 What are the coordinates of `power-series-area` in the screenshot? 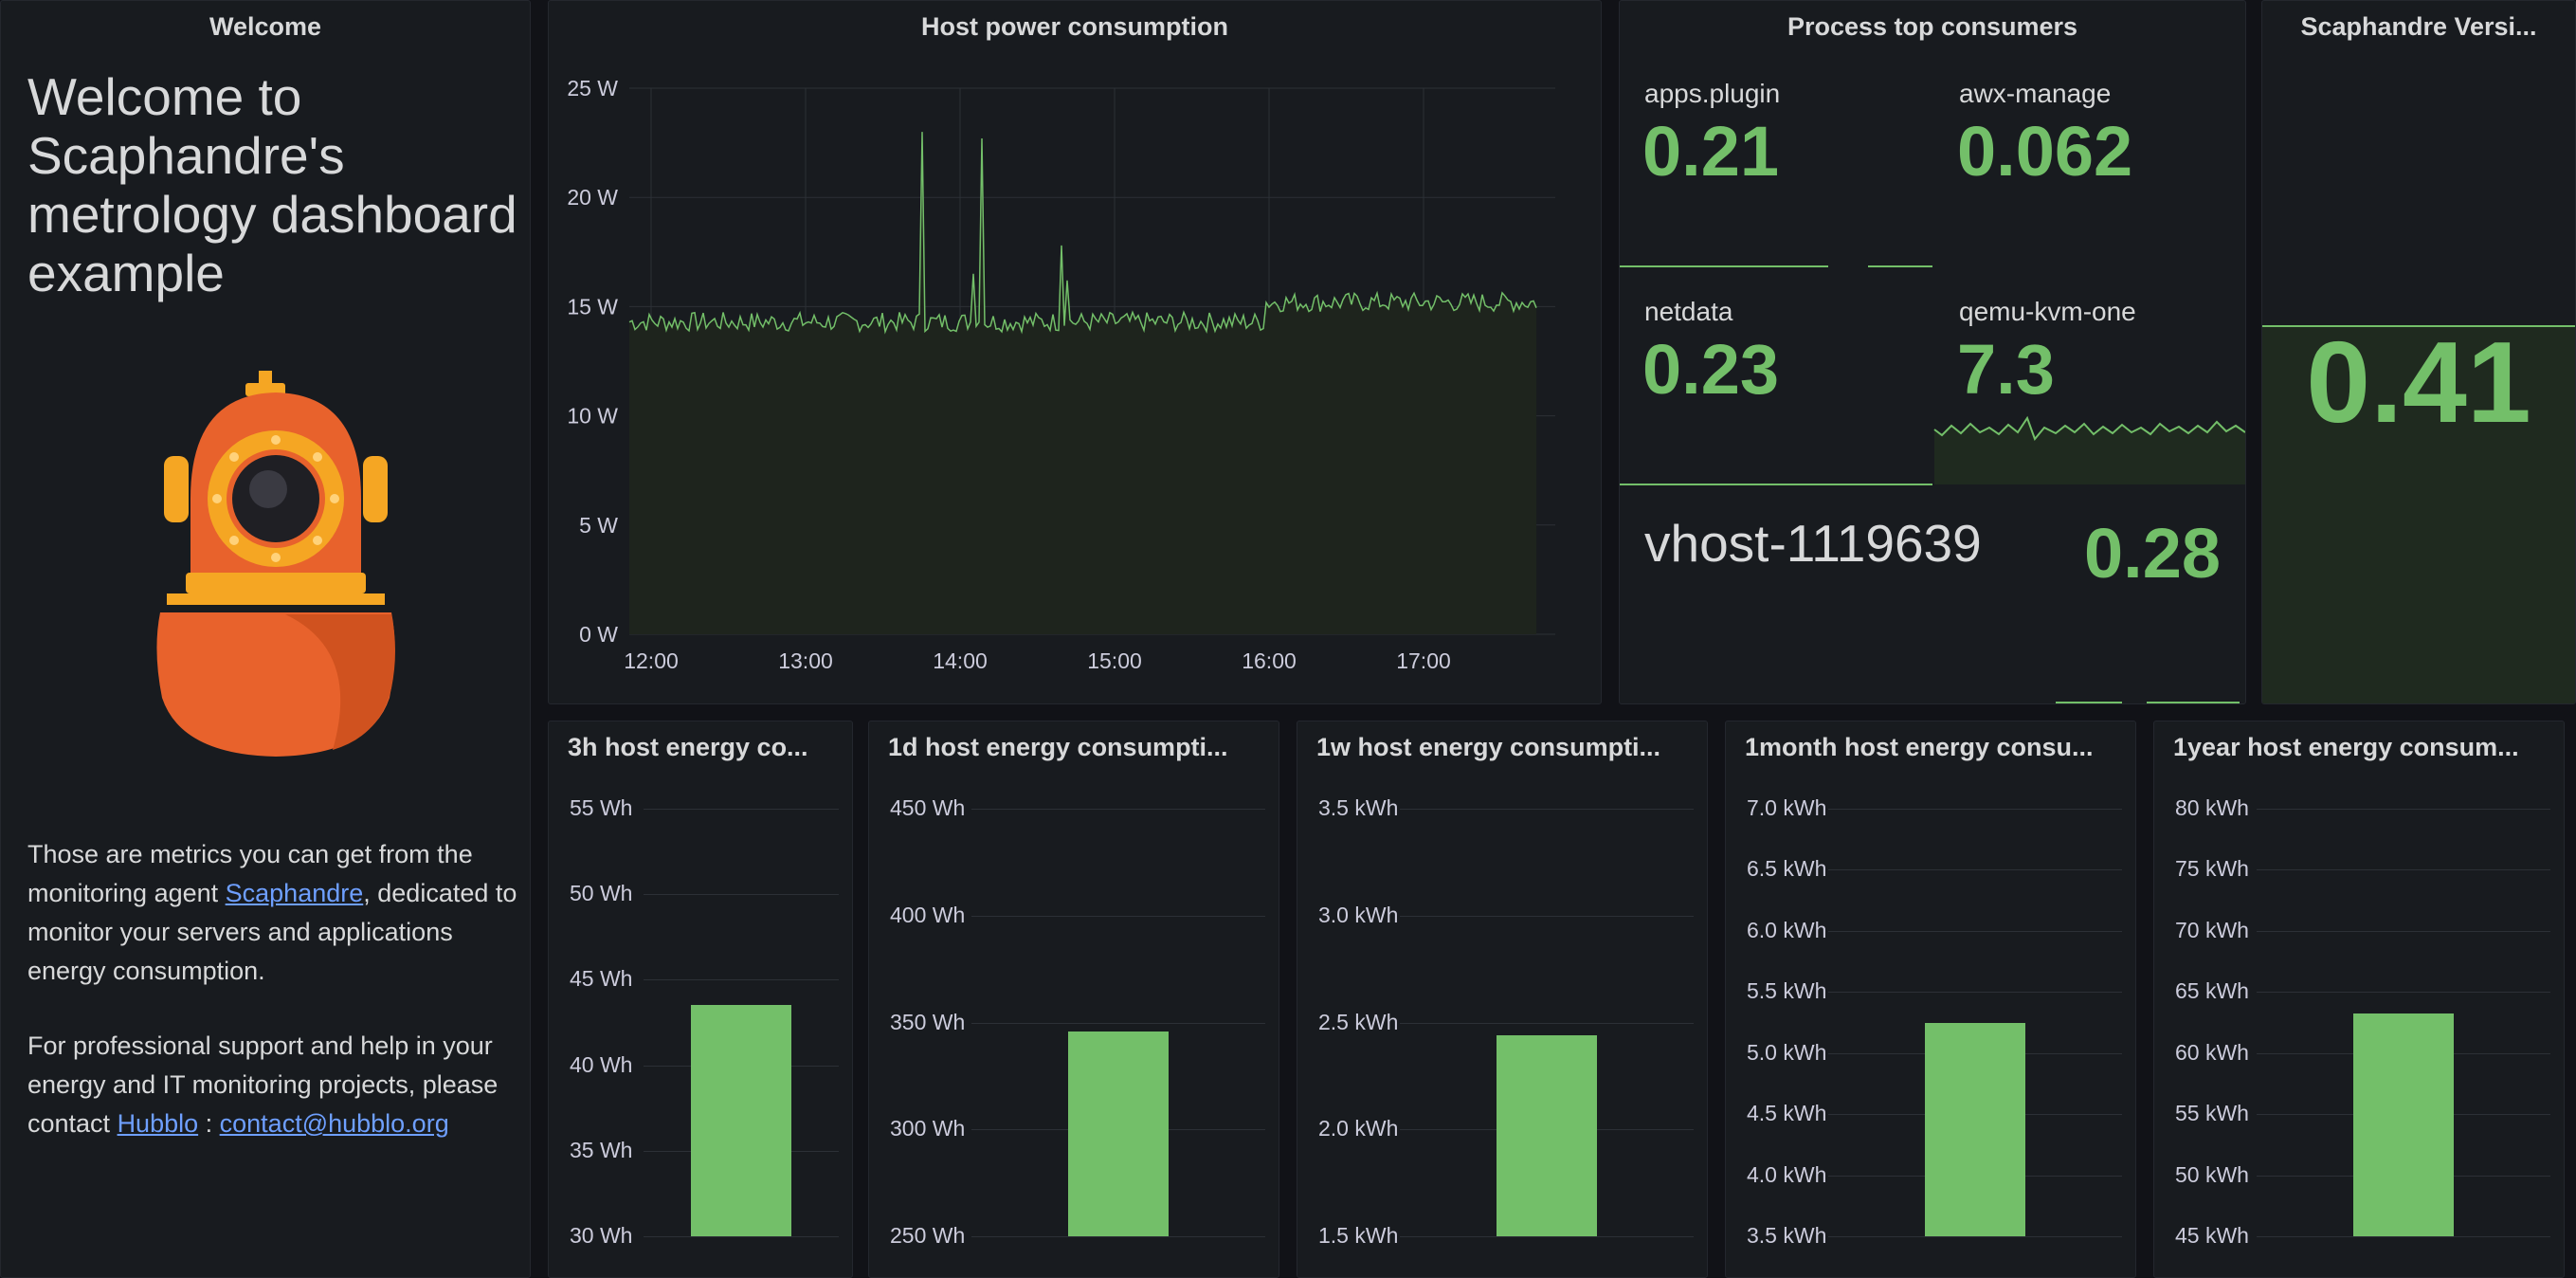 It's located at (1082, 383).